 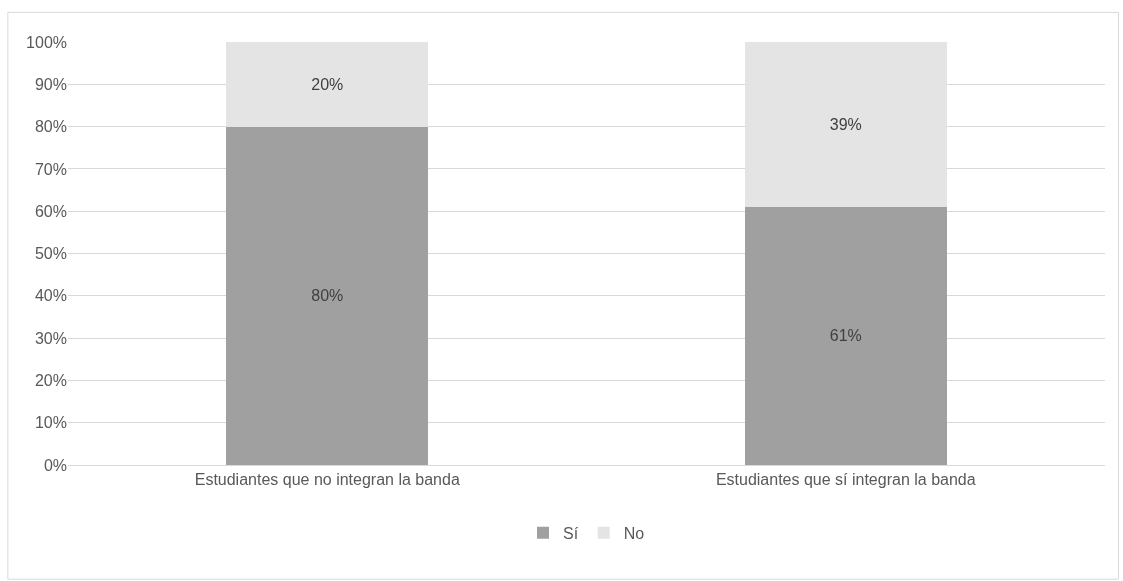 I want to click on x-tick-label: Estudiantes que no integran la banda, so click(x=327, y=480).